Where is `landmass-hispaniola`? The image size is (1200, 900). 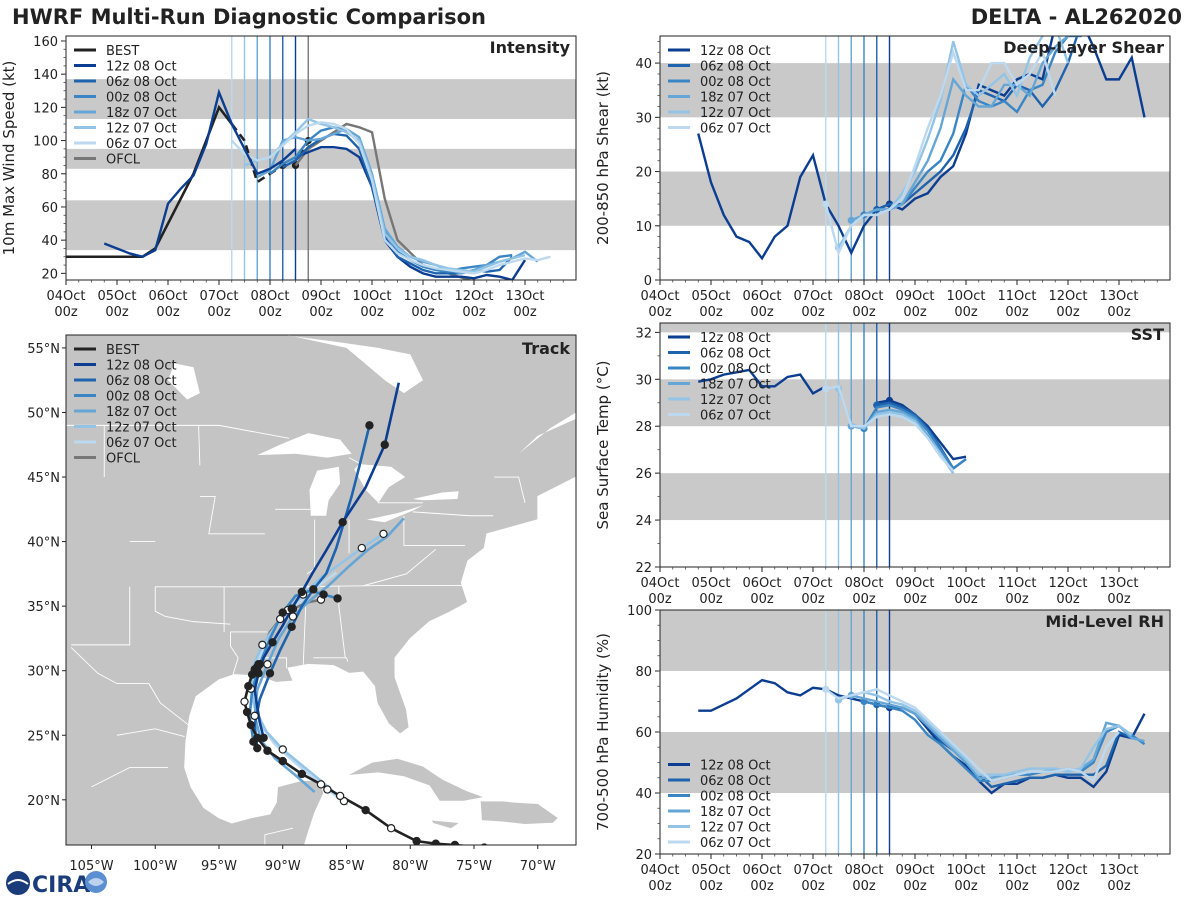 landmass-hispaniola is located at coordinates (519, 812).